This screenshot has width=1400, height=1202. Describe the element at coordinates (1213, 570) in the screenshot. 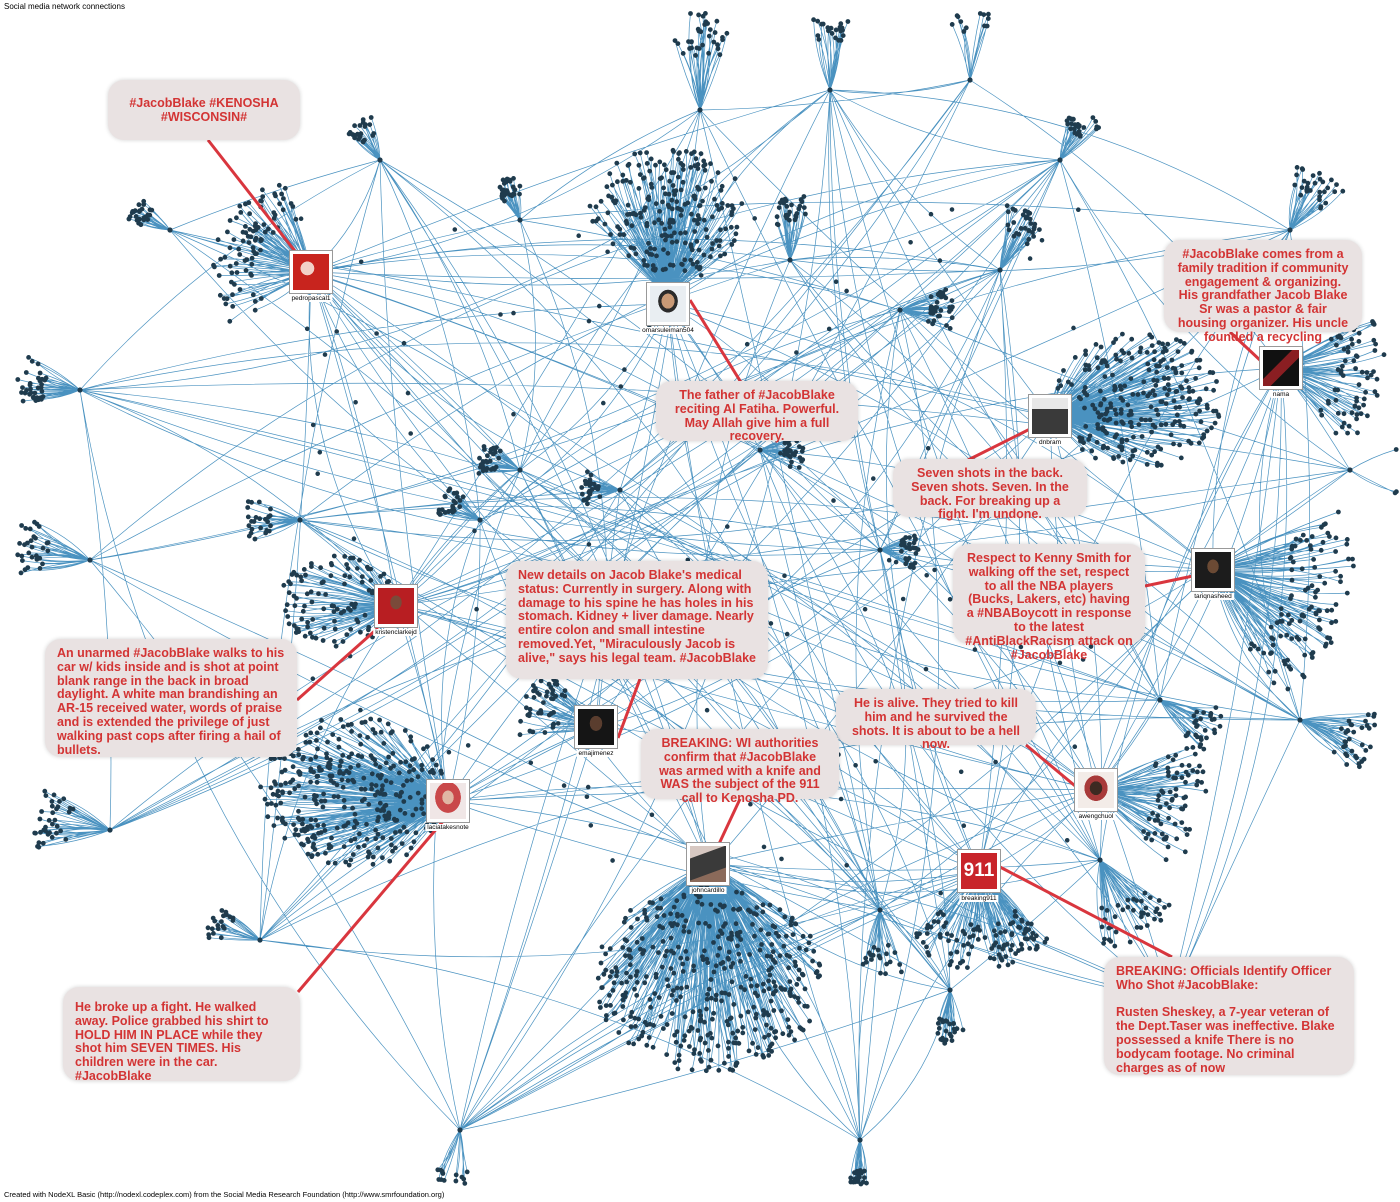

I see `user-avatar-tariqnasheed` at that location.